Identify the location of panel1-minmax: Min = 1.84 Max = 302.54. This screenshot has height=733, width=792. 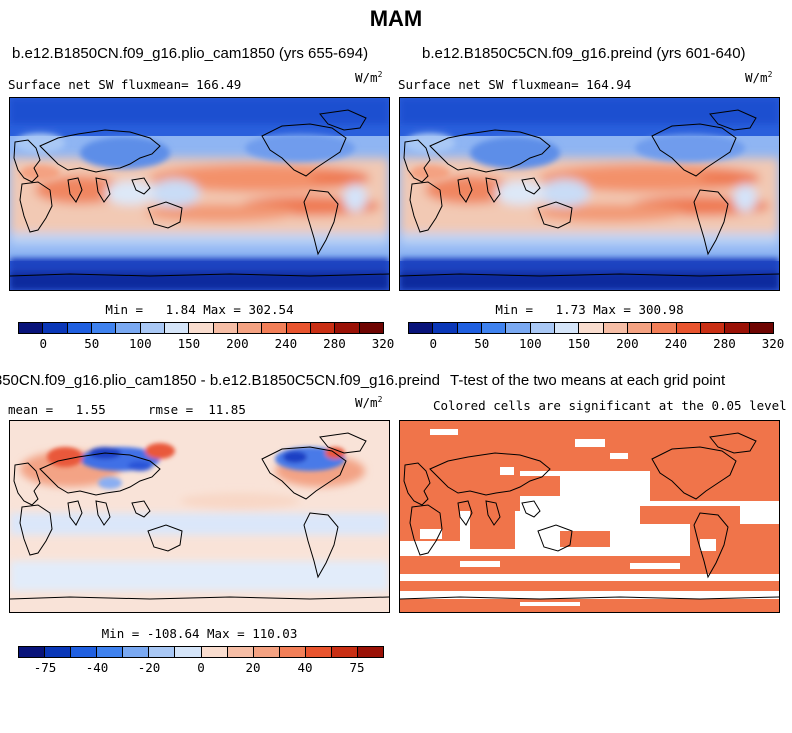
(199, 309).